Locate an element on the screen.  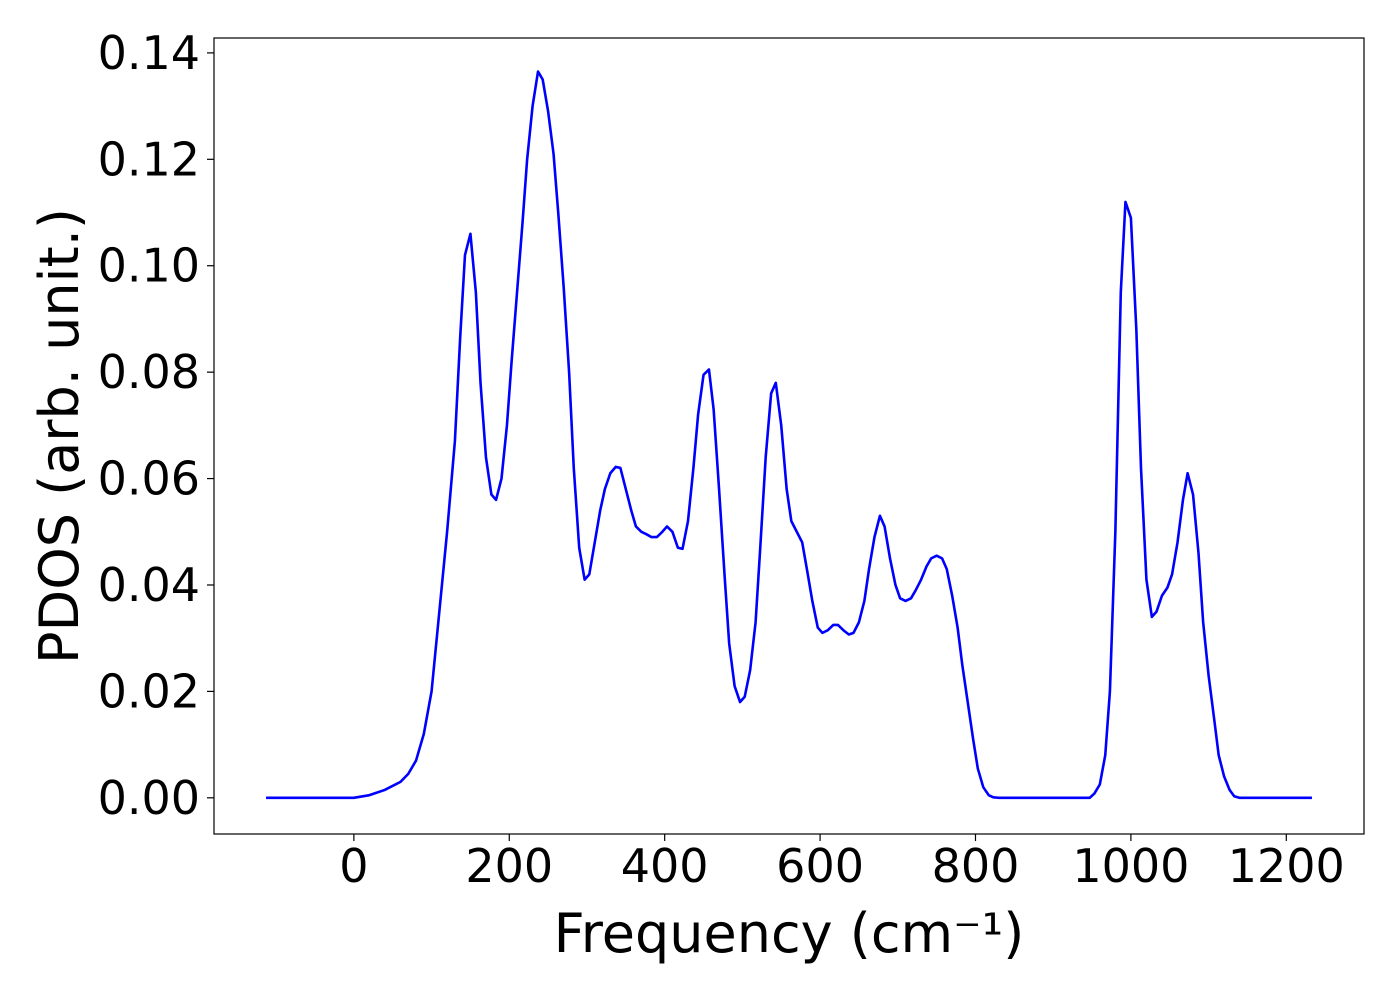
x-tick-label: 1200 is located at coordinates (1286, 866).